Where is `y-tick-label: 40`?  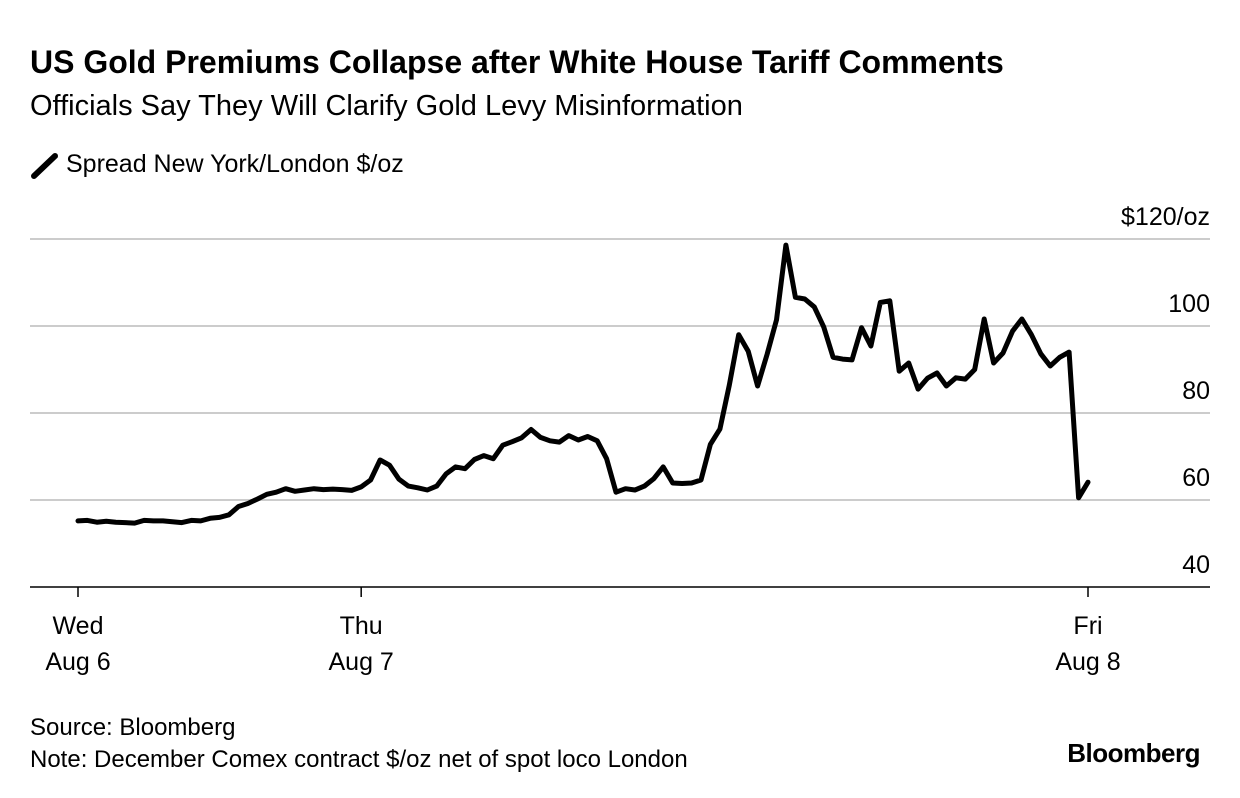
y-tick-label: 40 is located at coordinates (1196, 565).